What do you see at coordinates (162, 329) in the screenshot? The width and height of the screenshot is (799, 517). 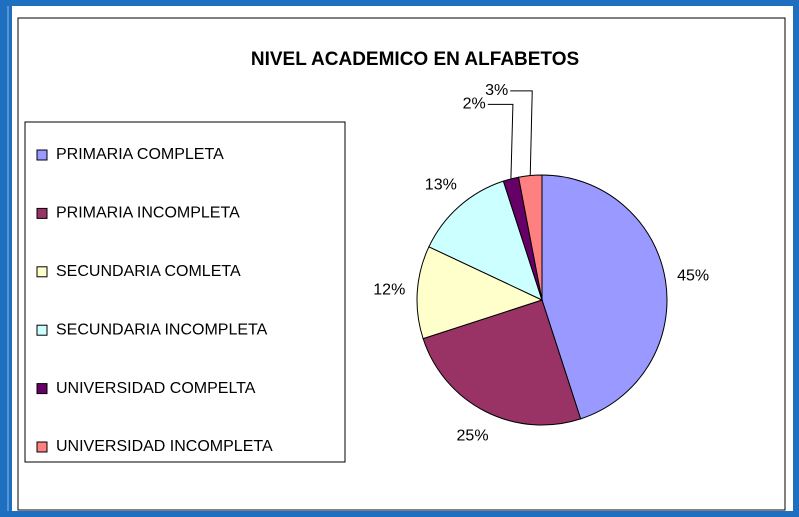 I see `legend-label: SECUNDARIA INCOMPLETA` at bounding box center [162, 329].